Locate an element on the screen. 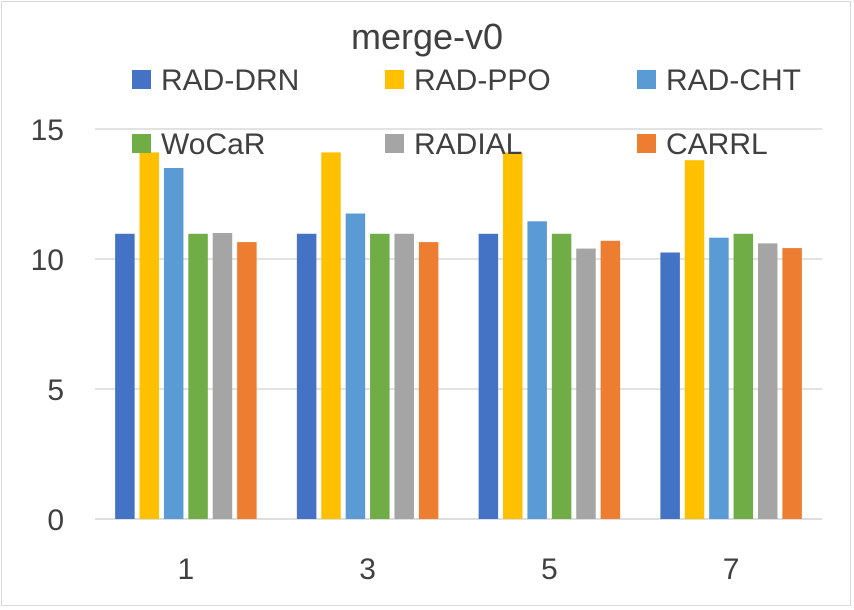  legend-item-wocar: WoCaR is located at coordinates (198, 144).